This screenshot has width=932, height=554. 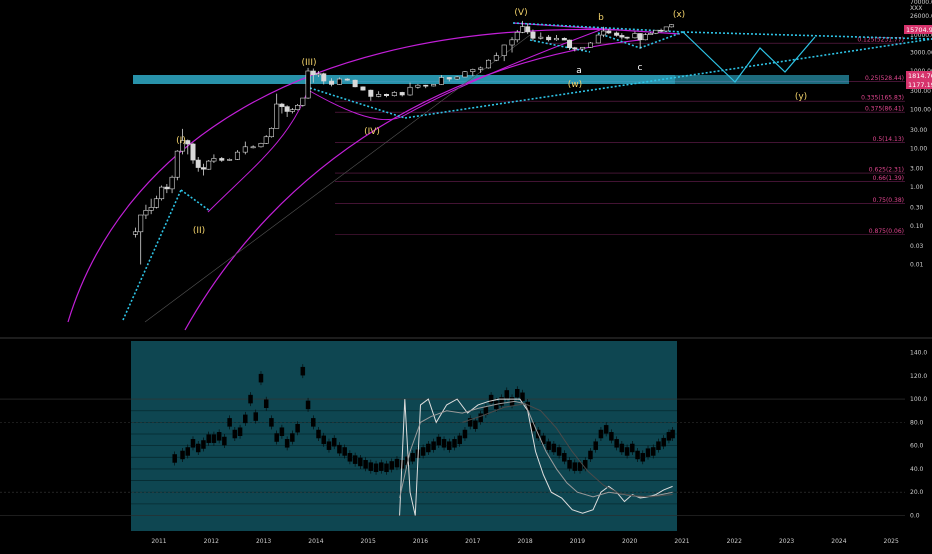 I want to click on oscillator-axis-tick: 120.0, so click(x=918, y=376).